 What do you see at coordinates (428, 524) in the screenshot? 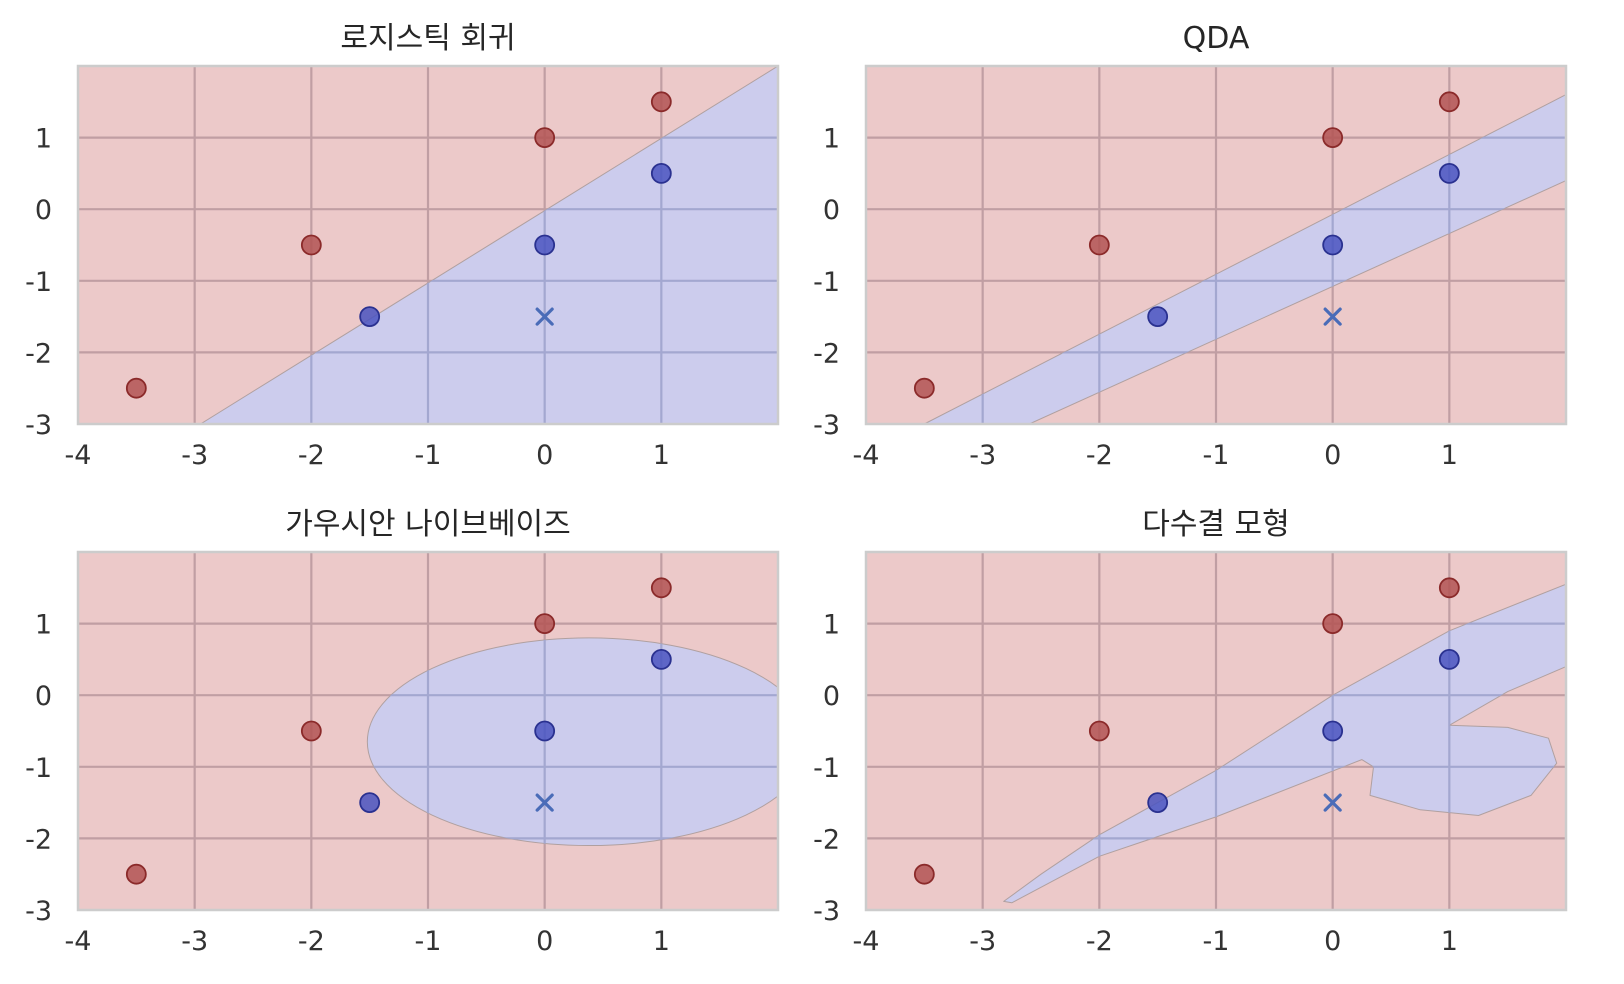
I see `panel-title: 가우시안 나이브베이즈` at bounding box center [428, 524].